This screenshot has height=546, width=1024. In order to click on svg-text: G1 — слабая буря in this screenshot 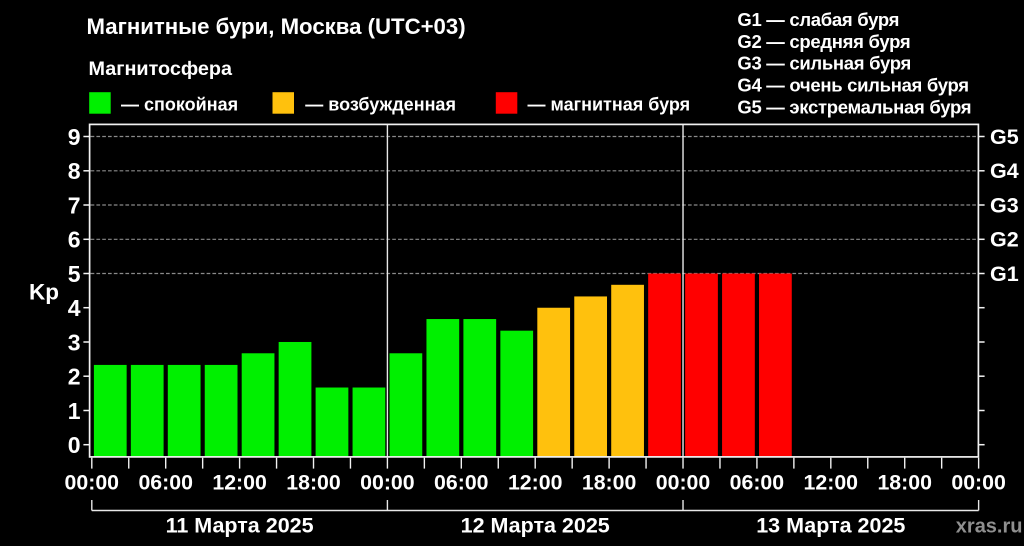, I will do `click(818, 19)`.